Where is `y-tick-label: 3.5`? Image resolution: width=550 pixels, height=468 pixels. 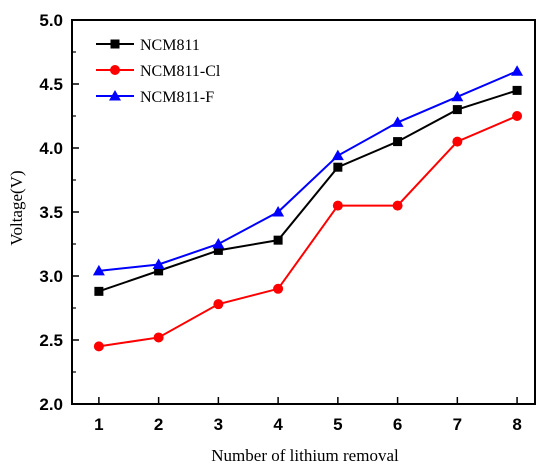
y-tick-label: 3.5 is located at coordinates (51, 212).